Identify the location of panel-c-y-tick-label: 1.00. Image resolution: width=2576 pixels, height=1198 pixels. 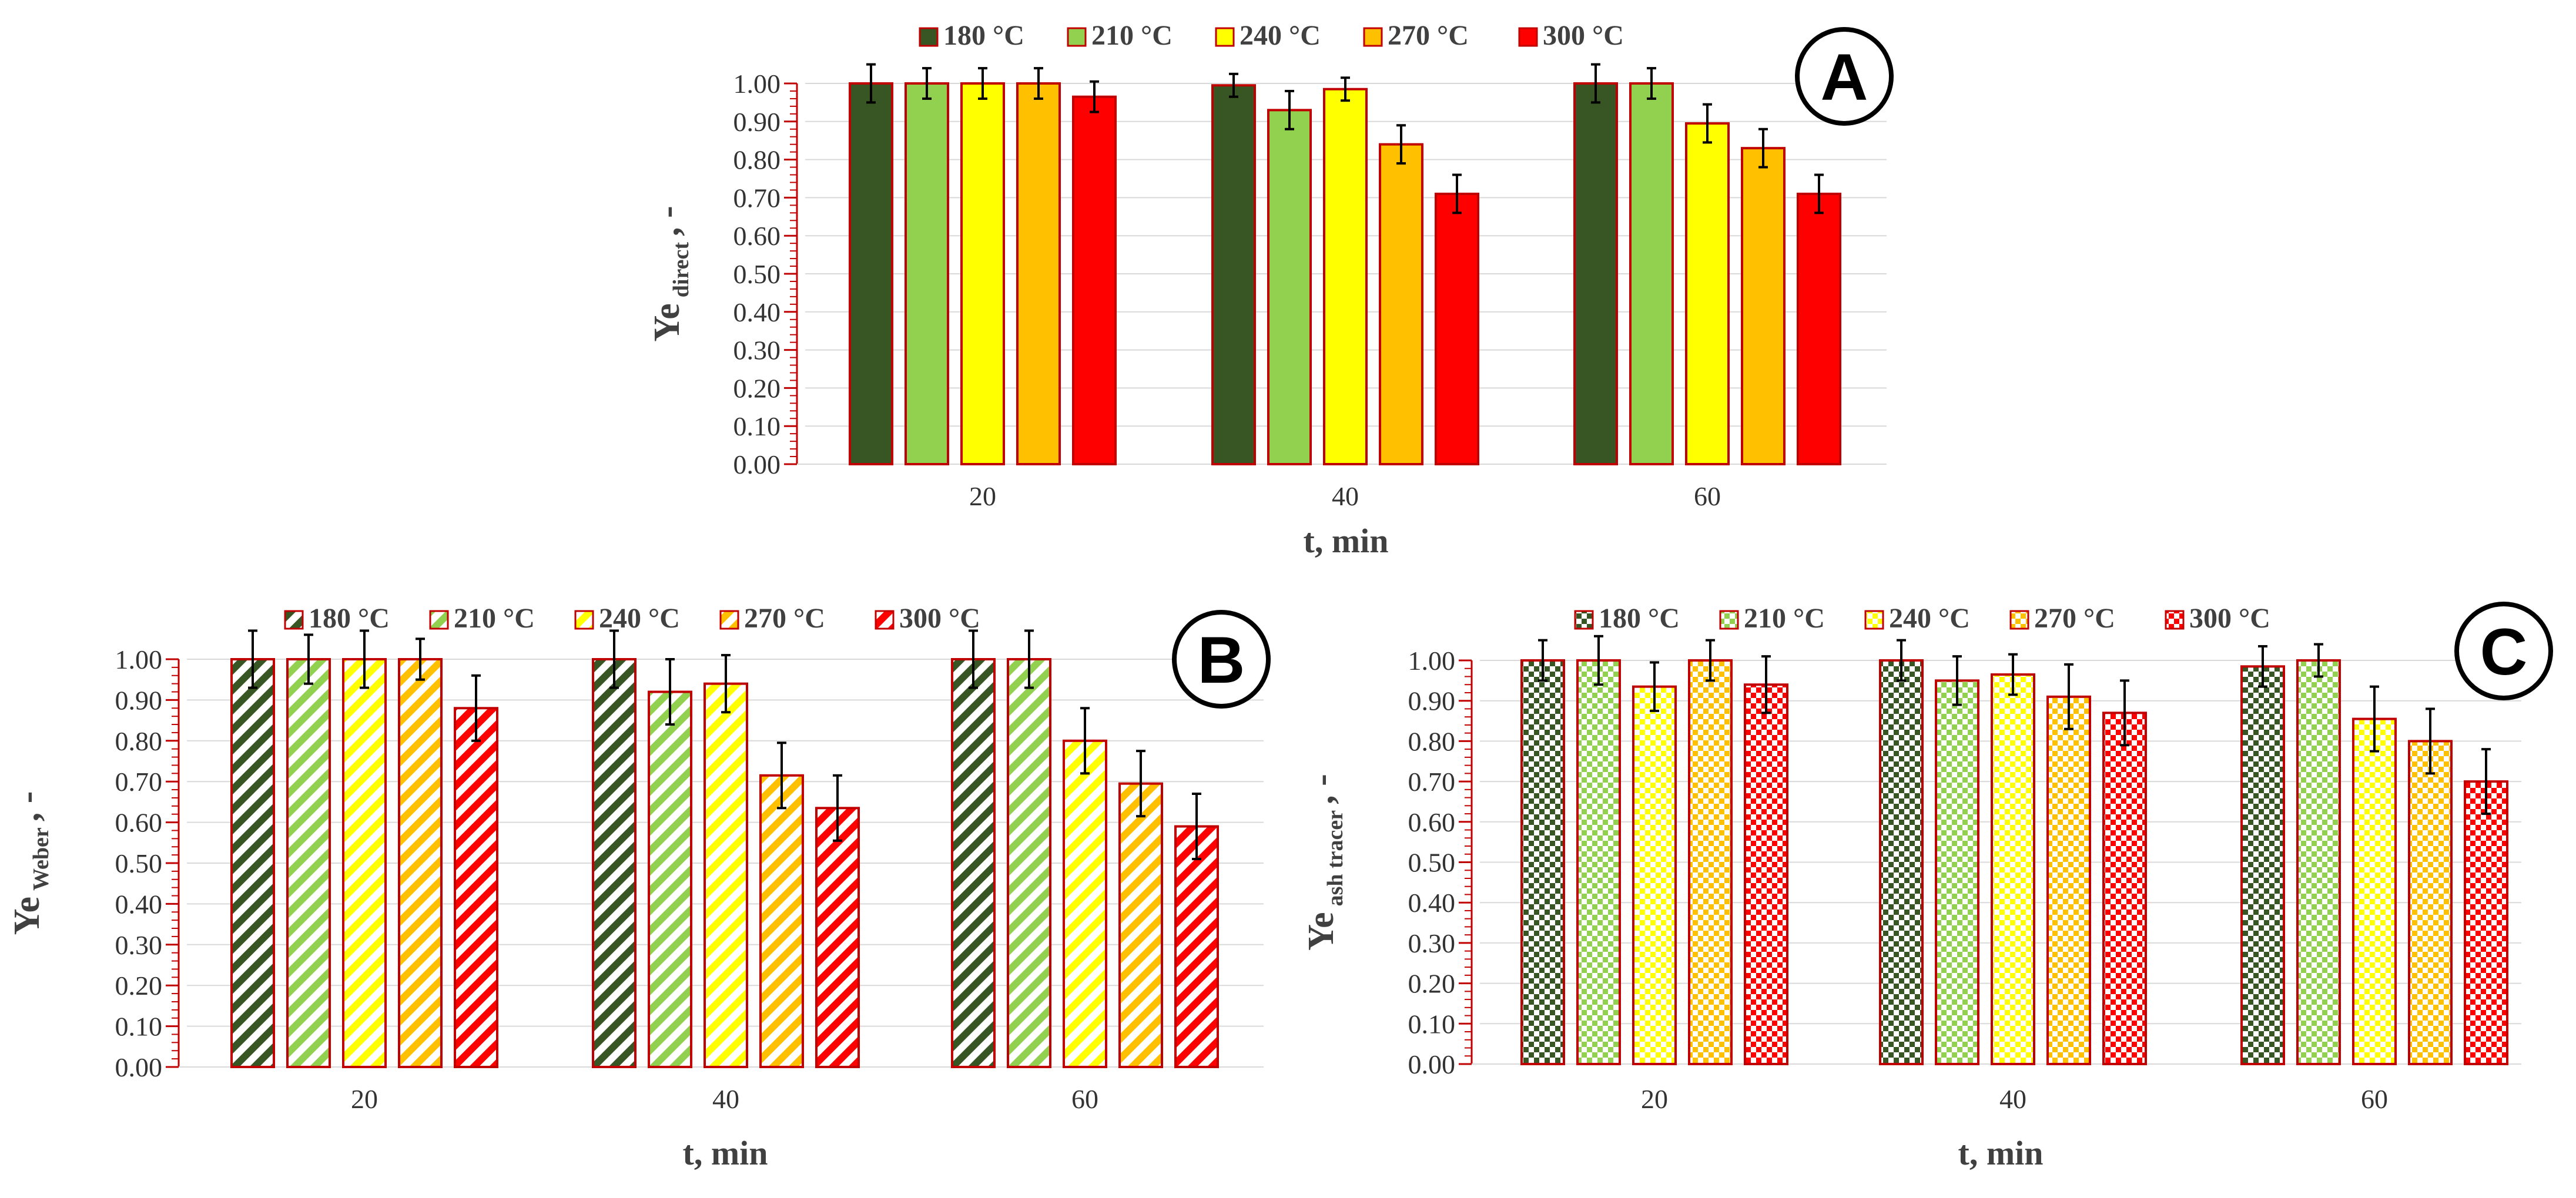
(1432, 661).